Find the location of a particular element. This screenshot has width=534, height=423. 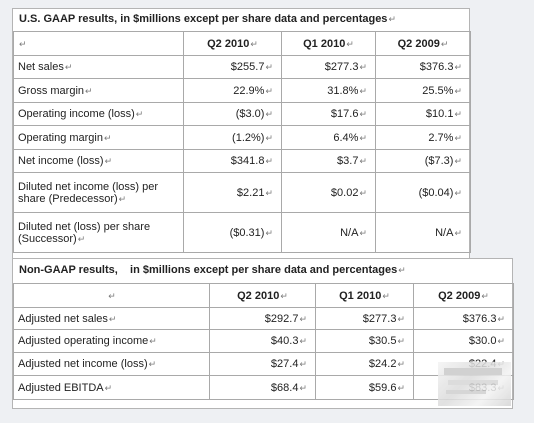

row-label-cell: Operating margin↵ is located at coordinates (98, 137).